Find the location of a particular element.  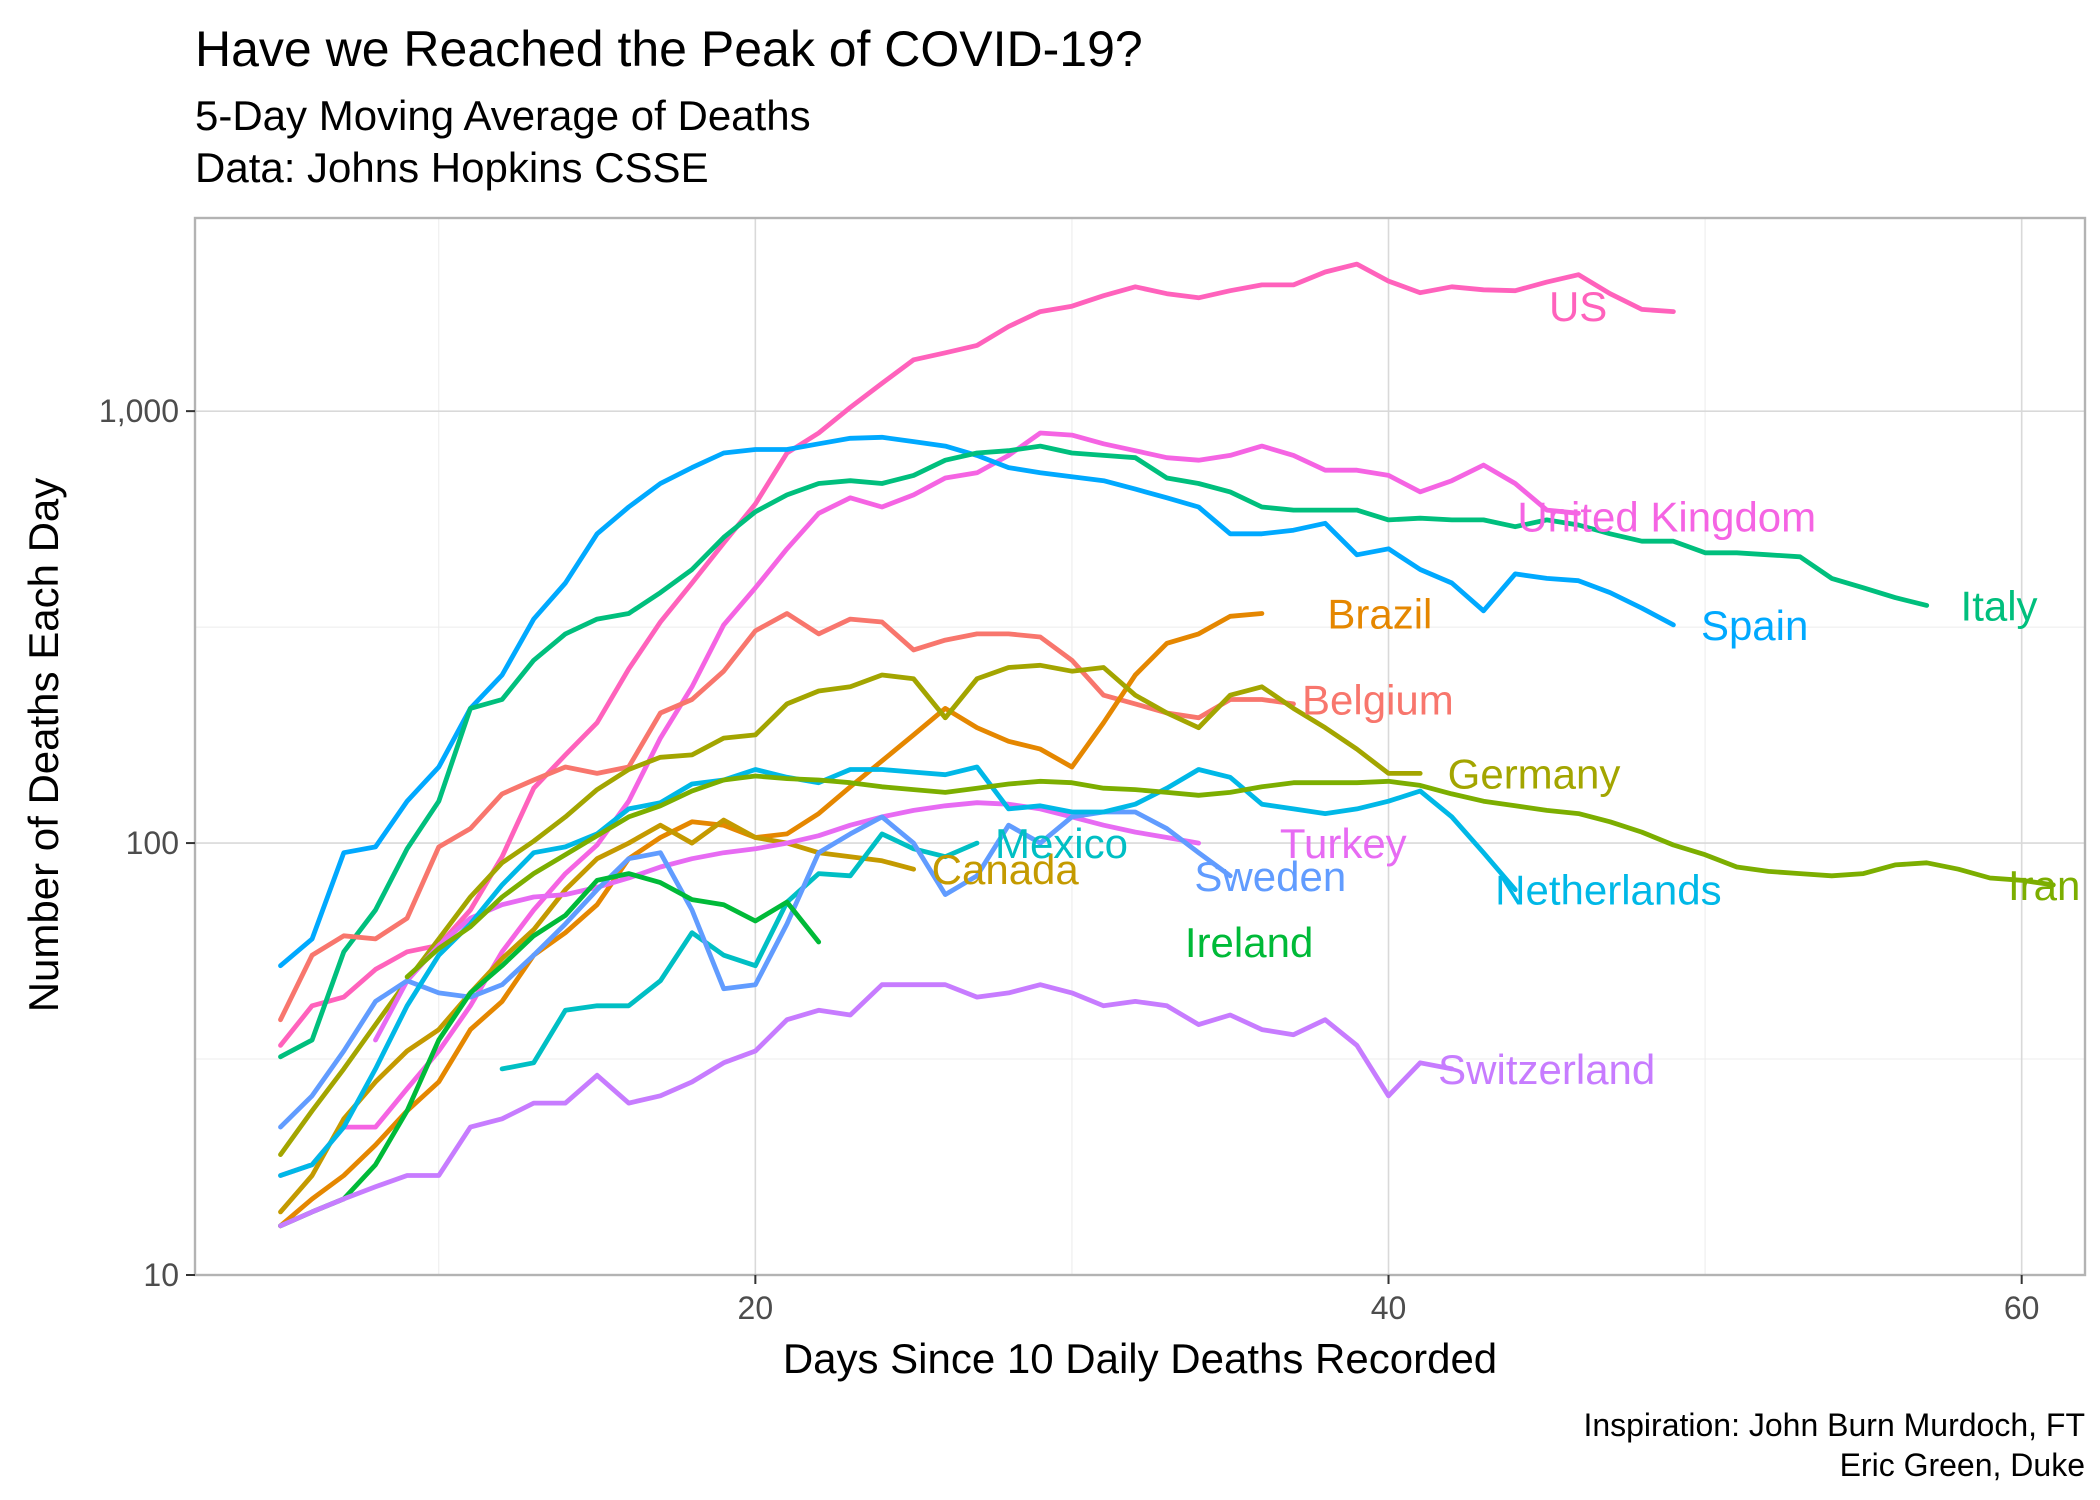

series-line-ireland is located at coordinates (550, 1050).